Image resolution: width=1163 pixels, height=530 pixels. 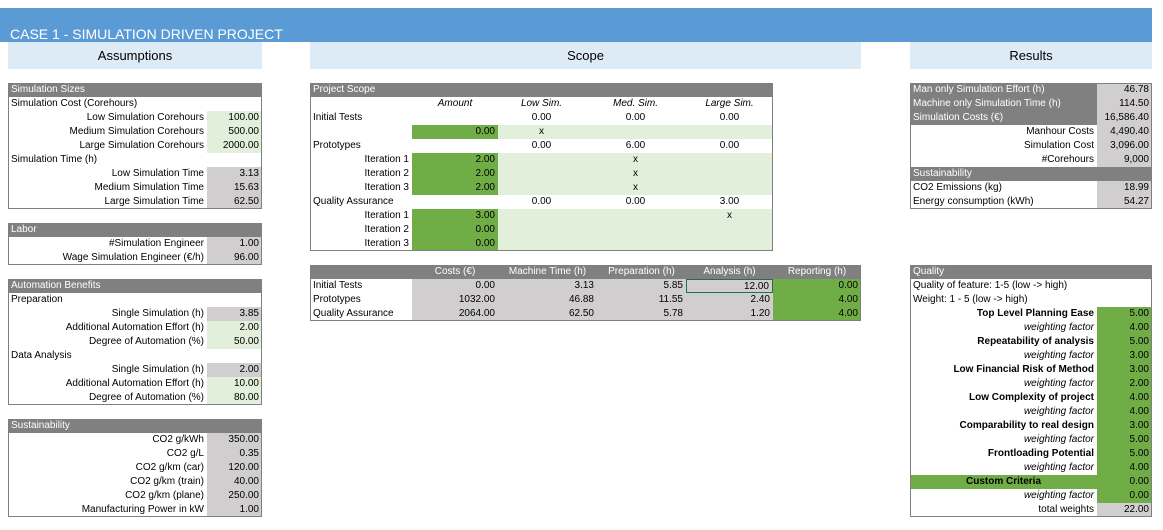 What do you see at coordinates (1040, 453) in the screenshot?
I see `cell: Frontloading Potential` at bounding box center [1040, 453].